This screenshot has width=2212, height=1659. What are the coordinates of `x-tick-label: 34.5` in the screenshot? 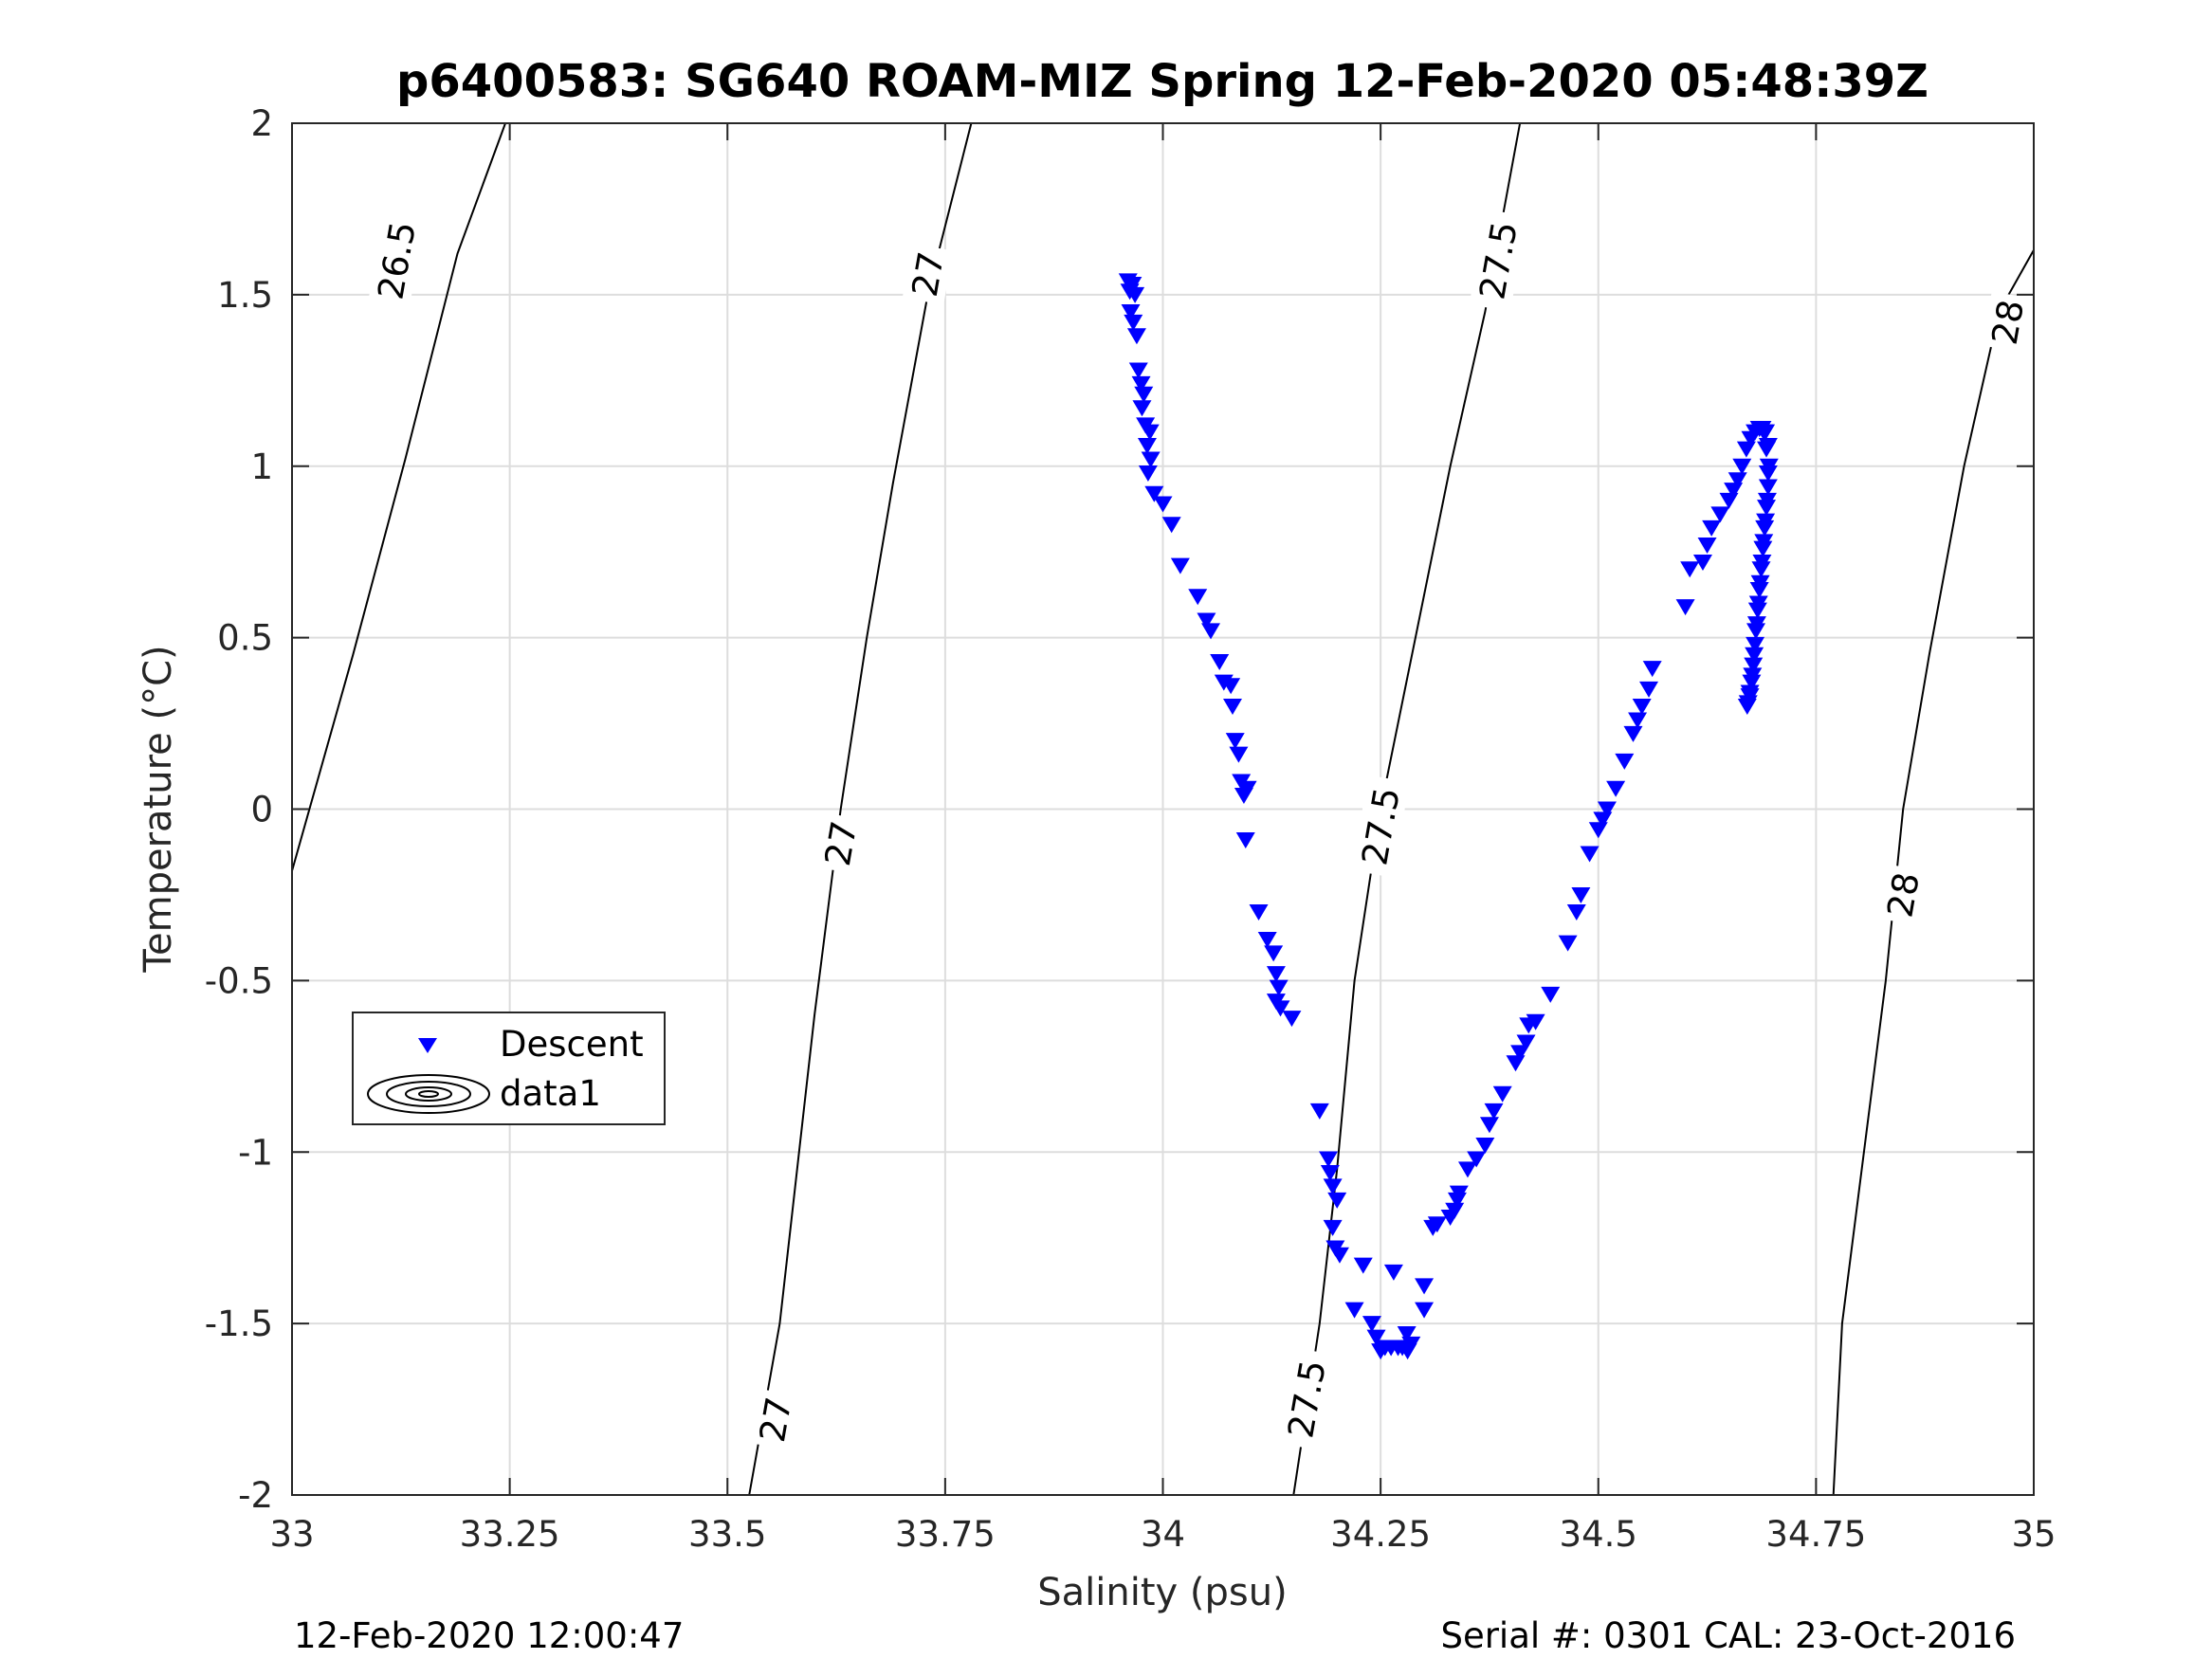 It's located at (1598, 1534).